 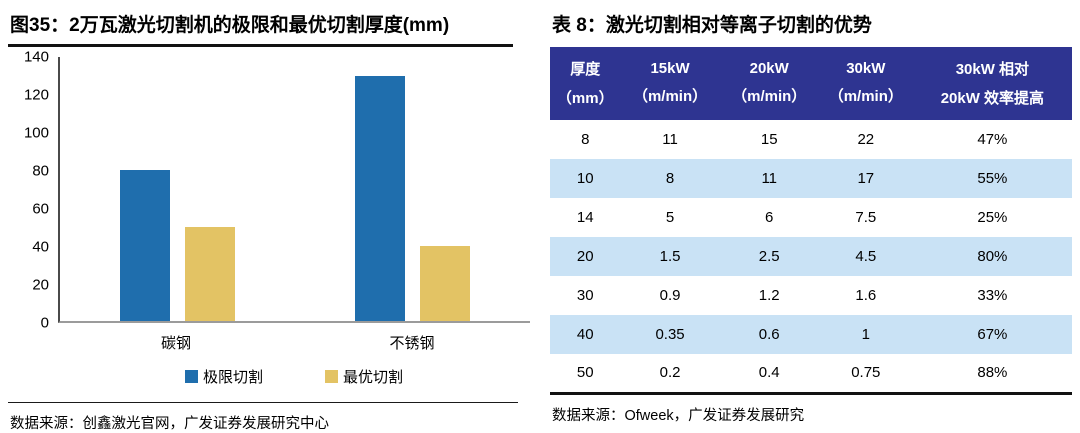 What do you see at coordinates (40, 209) in the screenshot?
I see `y-axis-tick-label: 60` at bounding box center [40, 209].